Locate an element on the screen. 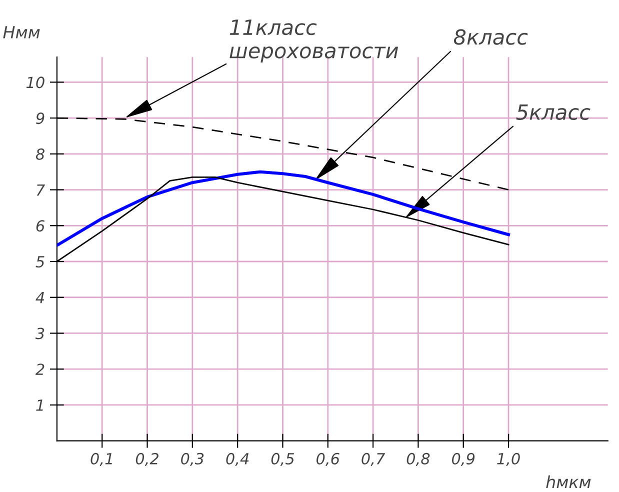  line-series is located at coordinates (283, 208).